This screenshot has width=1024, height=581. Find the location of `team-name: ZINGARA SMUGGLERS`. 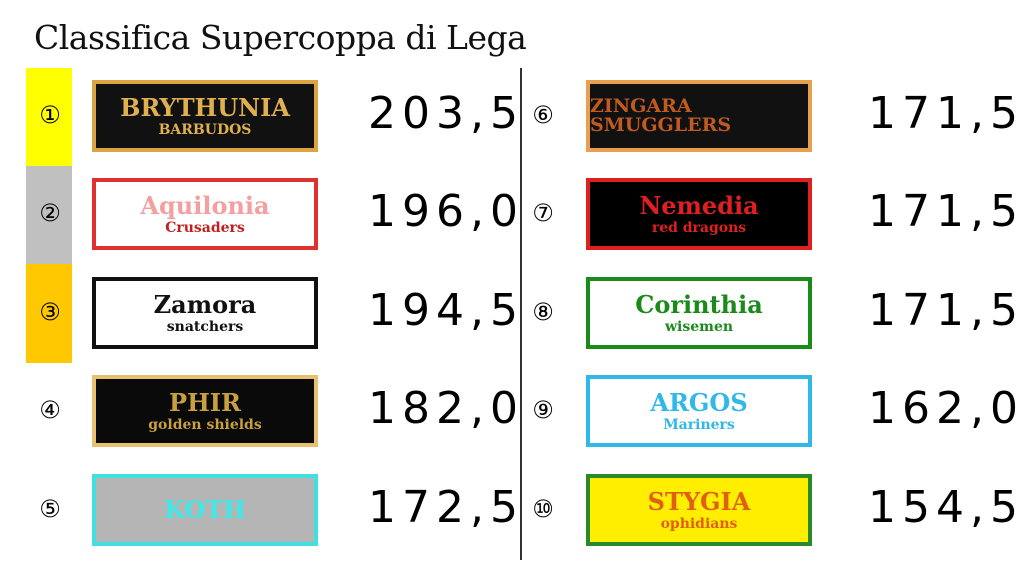

team-name: ZINGARA SMUGGLERS is located at coordinates (661, 115).